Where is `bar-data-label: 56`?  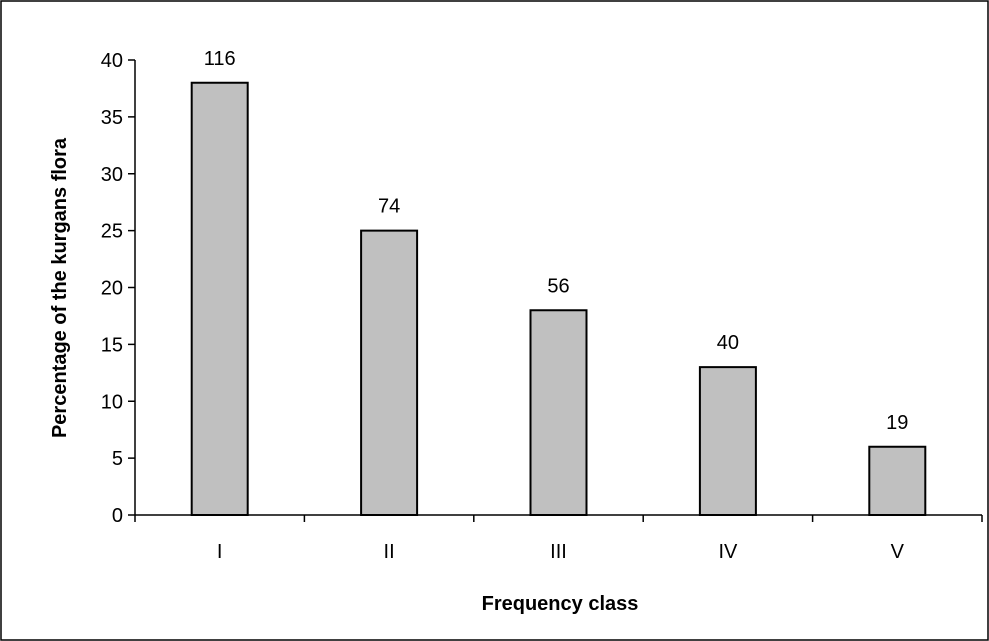 bar-data-label: 56 is located at coordinates (558, 286).